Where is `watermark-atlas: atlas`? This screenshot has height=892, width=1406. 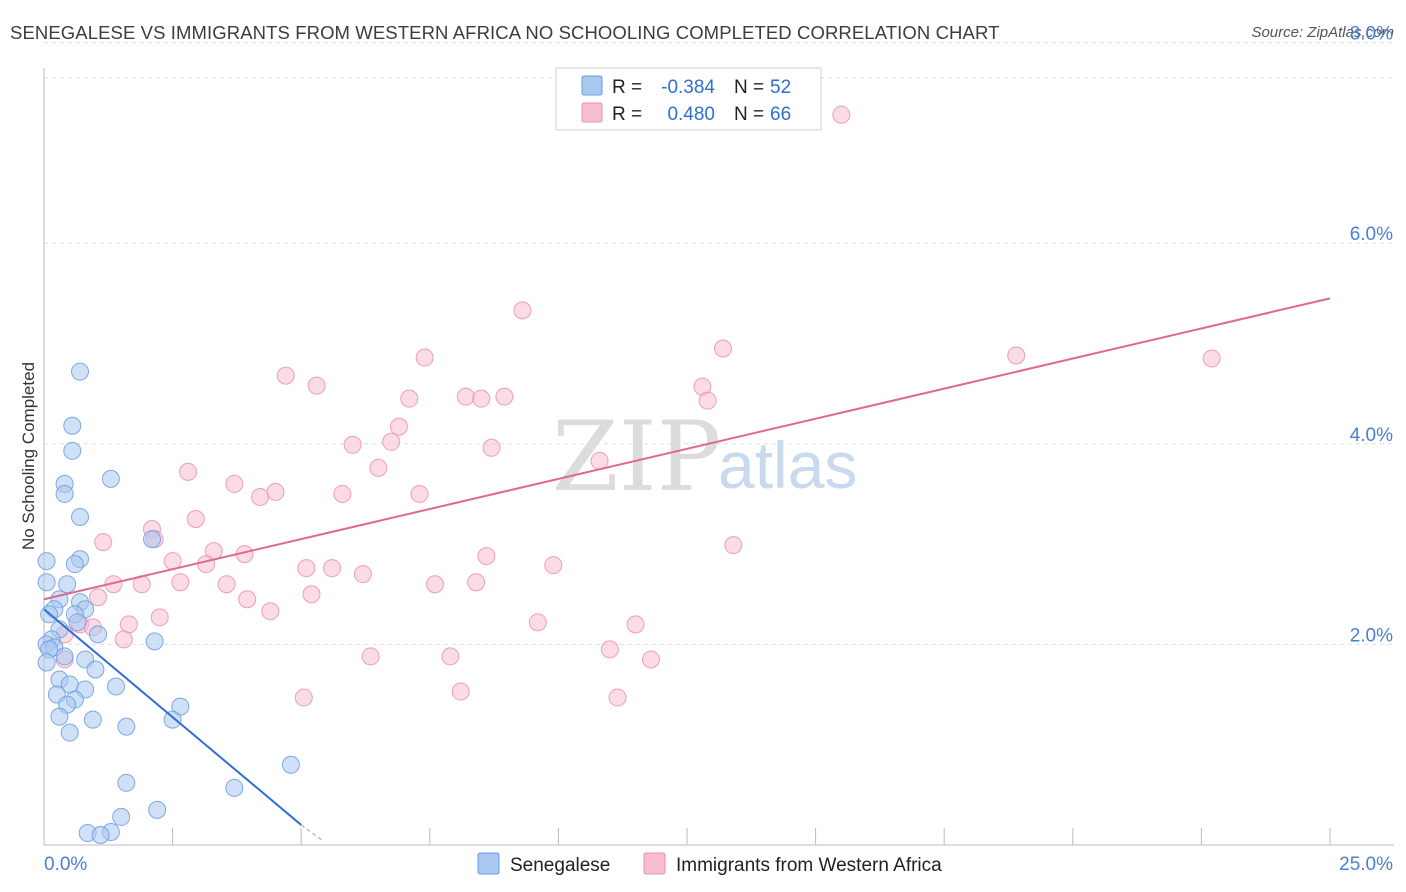
watermark-atlas: atlas is located at coordinates (787, 465).